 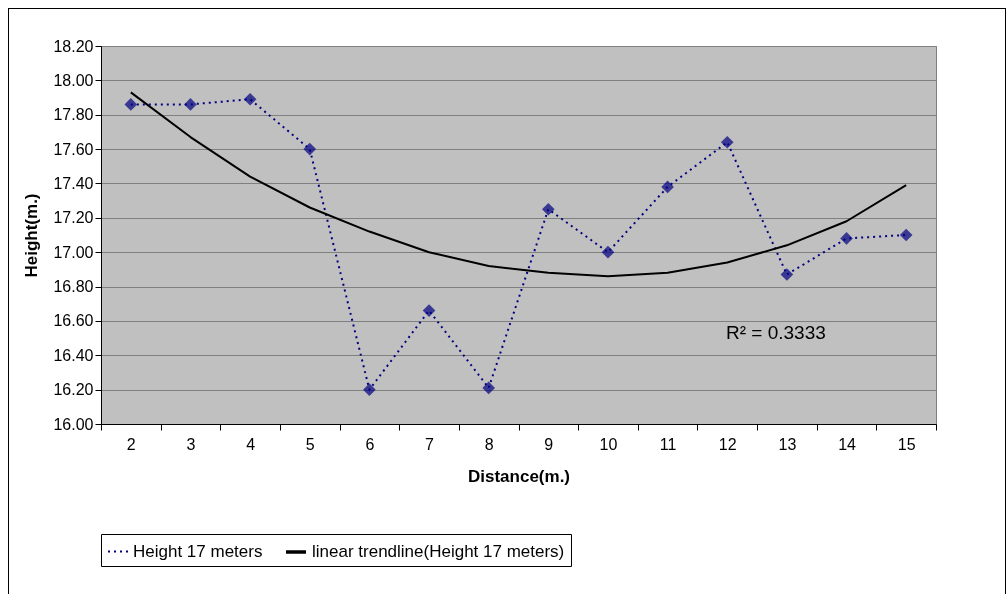 I want to click on x-axis-title: Distance(m.), so click(x=519, y=476).